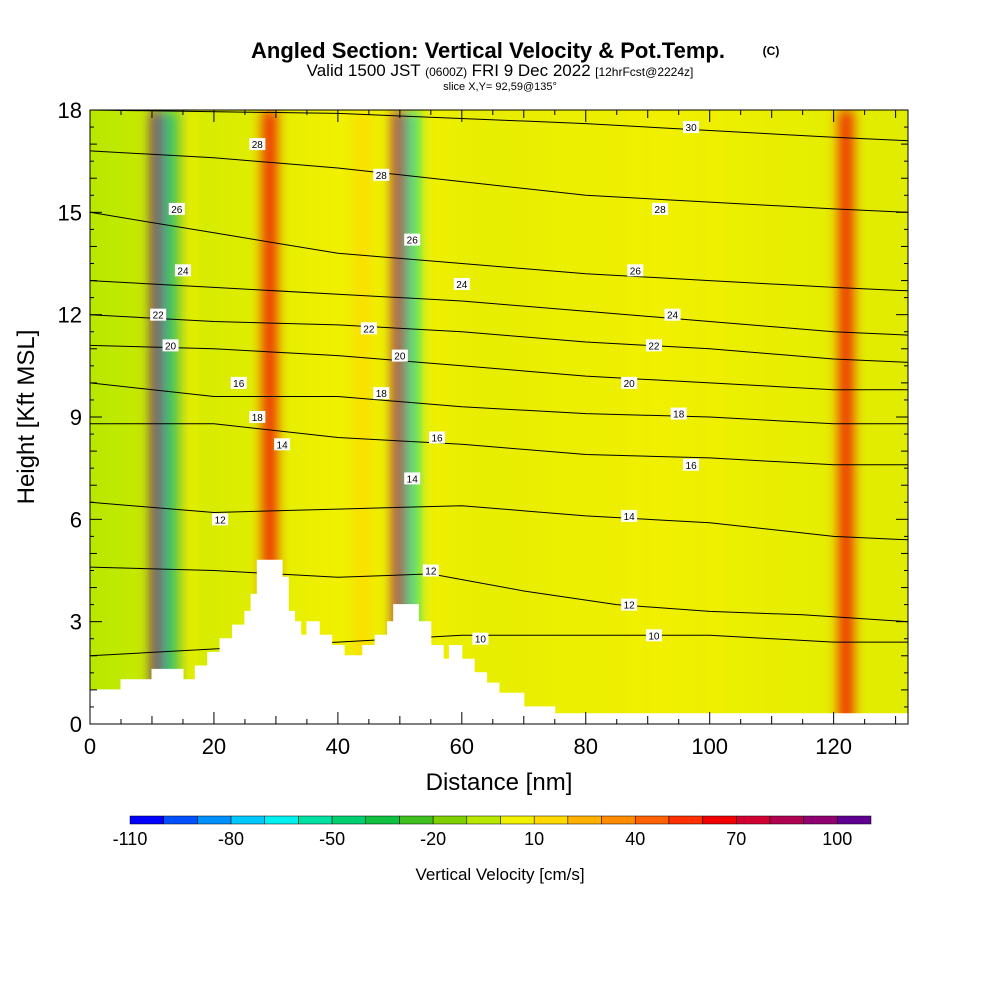 The width and height of the screenshot is (1000, 1000). Describe the element at coordinates (771, 51) in the screenshot. I see `copyright-mark: (C)` at that location.